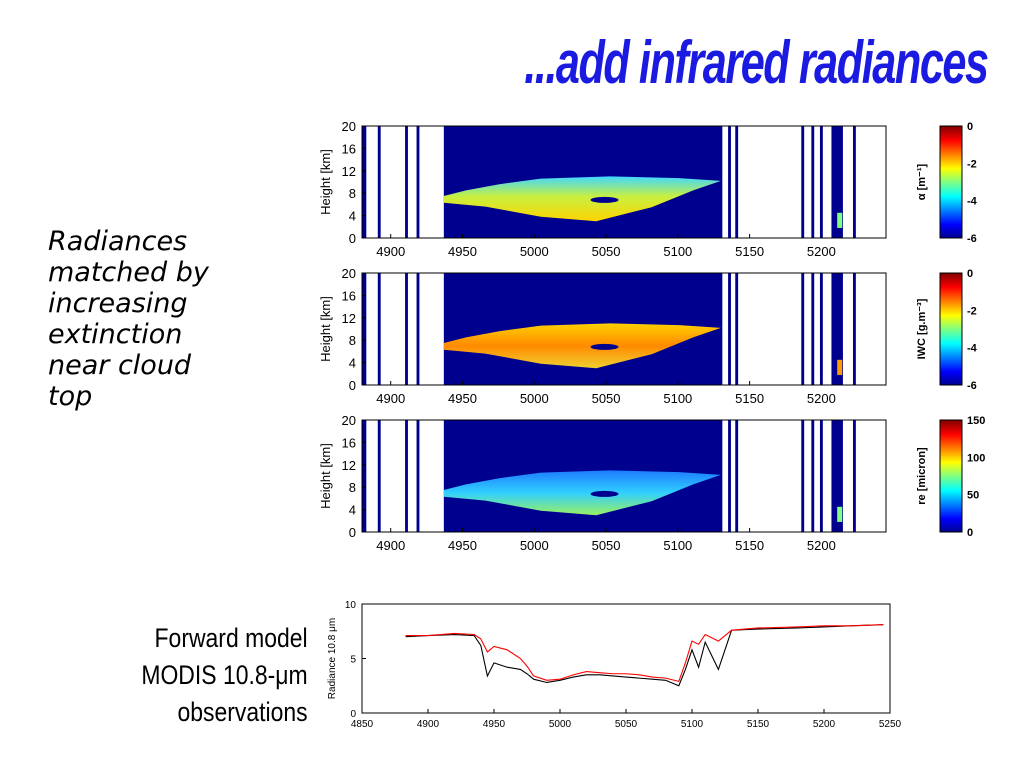 This screenshot has height=768, width=1024. Describe the element at coordinates (922, 328) in the screenshot. I see `colorbar-label: IWC [g.m⁻³]` at that location.